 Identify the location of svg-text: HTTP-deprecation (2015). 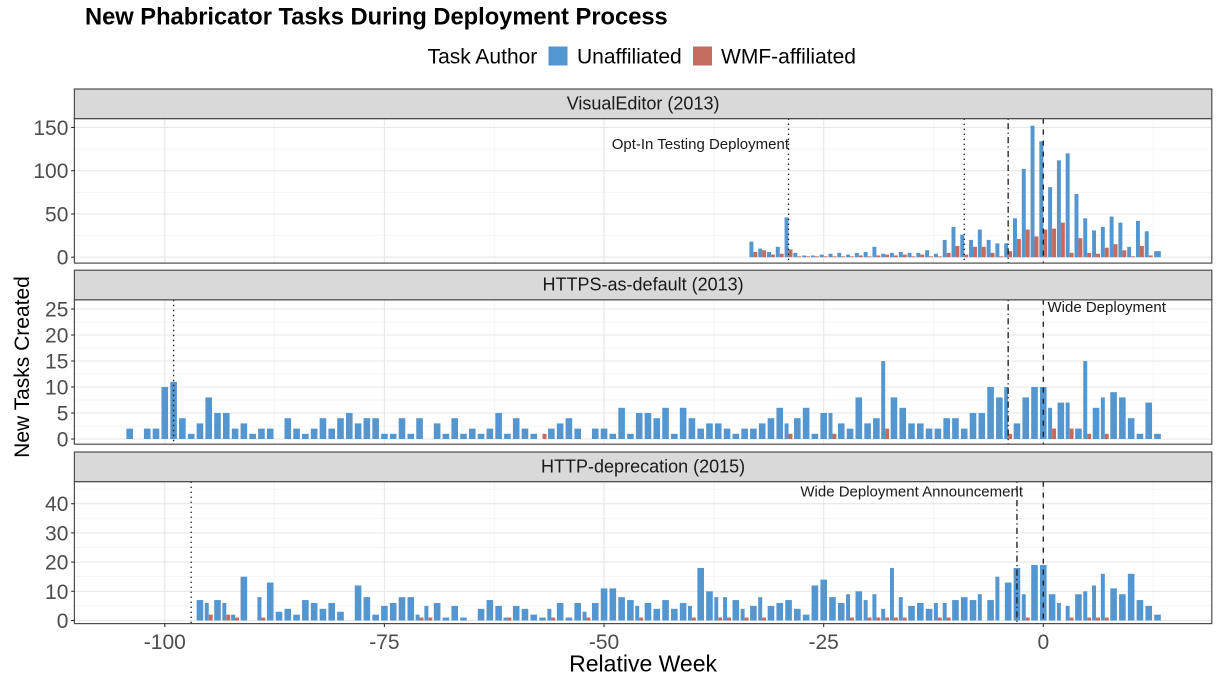
(643, 467).